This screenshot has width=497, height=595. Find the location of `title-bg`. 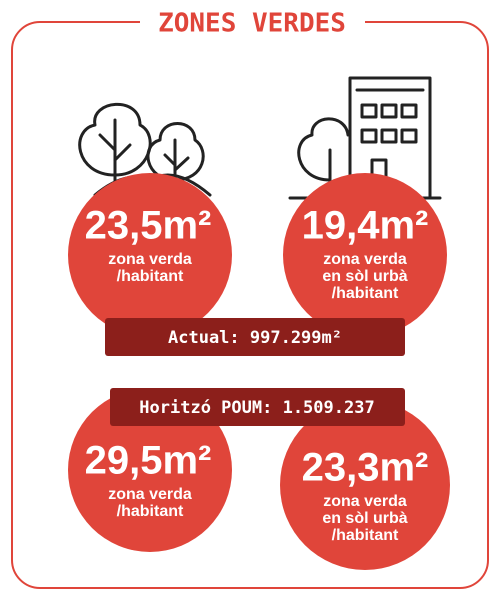

title-bg is located at coordinates (252, 22).